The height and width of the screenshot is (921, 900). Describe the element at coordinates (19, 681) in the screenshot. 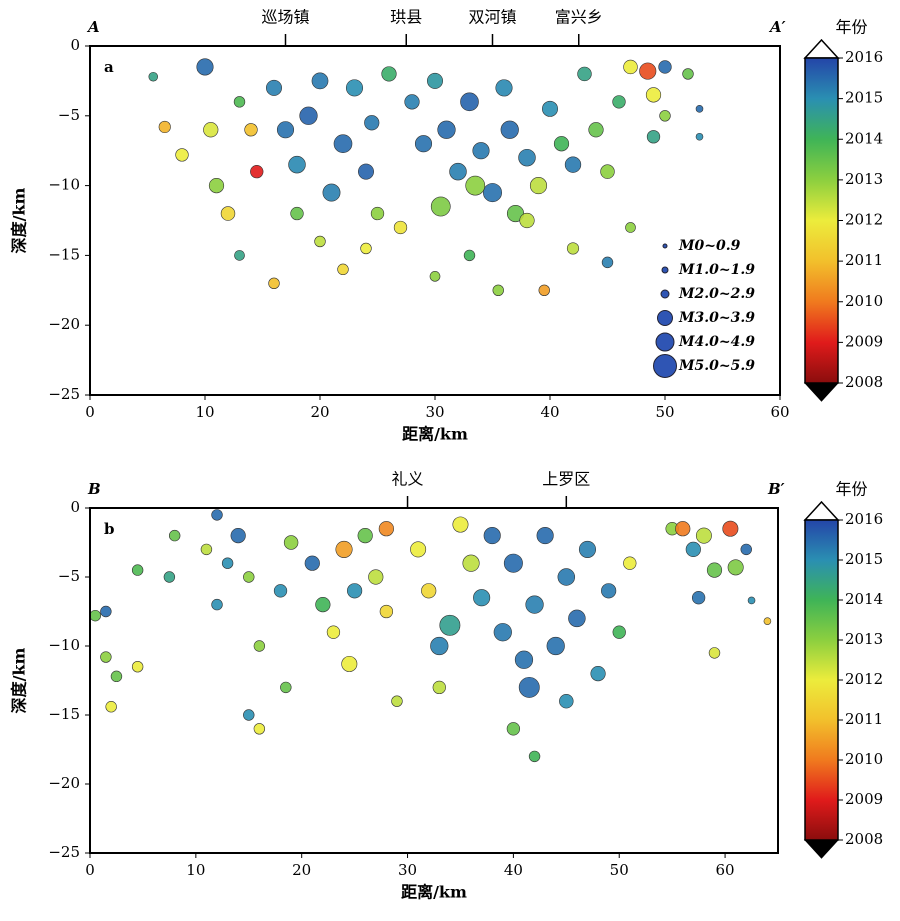

I see `y-axis-label: 深度/km` at that location.